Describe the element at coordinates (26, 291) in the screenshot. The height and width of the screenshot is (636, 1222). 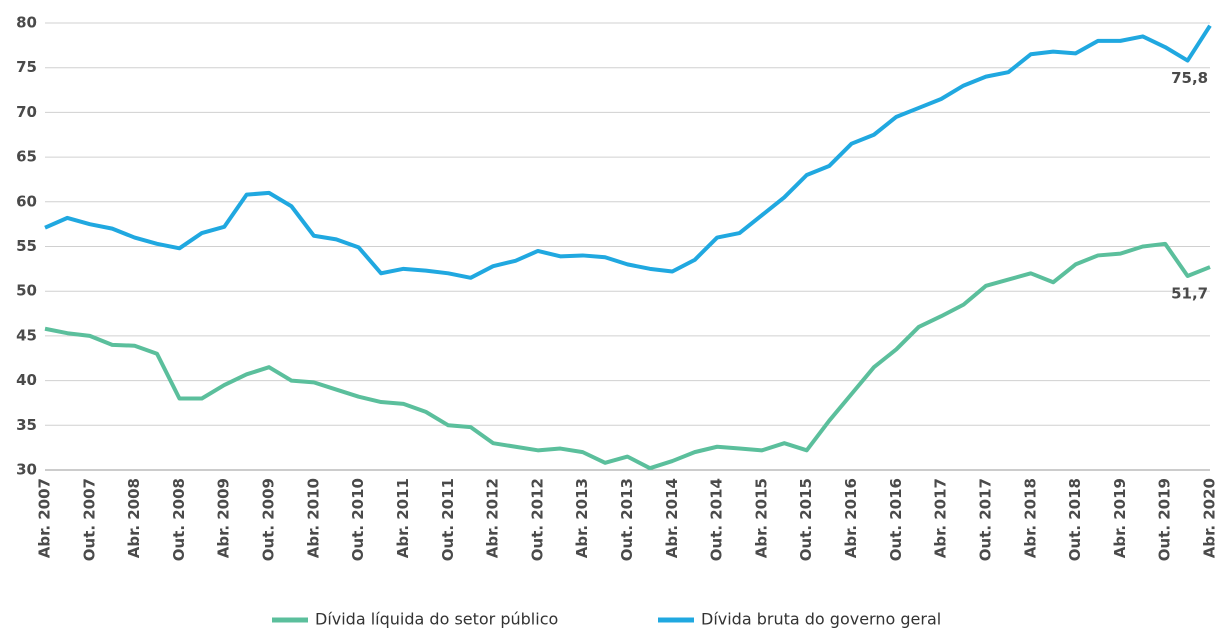
I see `y-tick-label: 50` at that location.